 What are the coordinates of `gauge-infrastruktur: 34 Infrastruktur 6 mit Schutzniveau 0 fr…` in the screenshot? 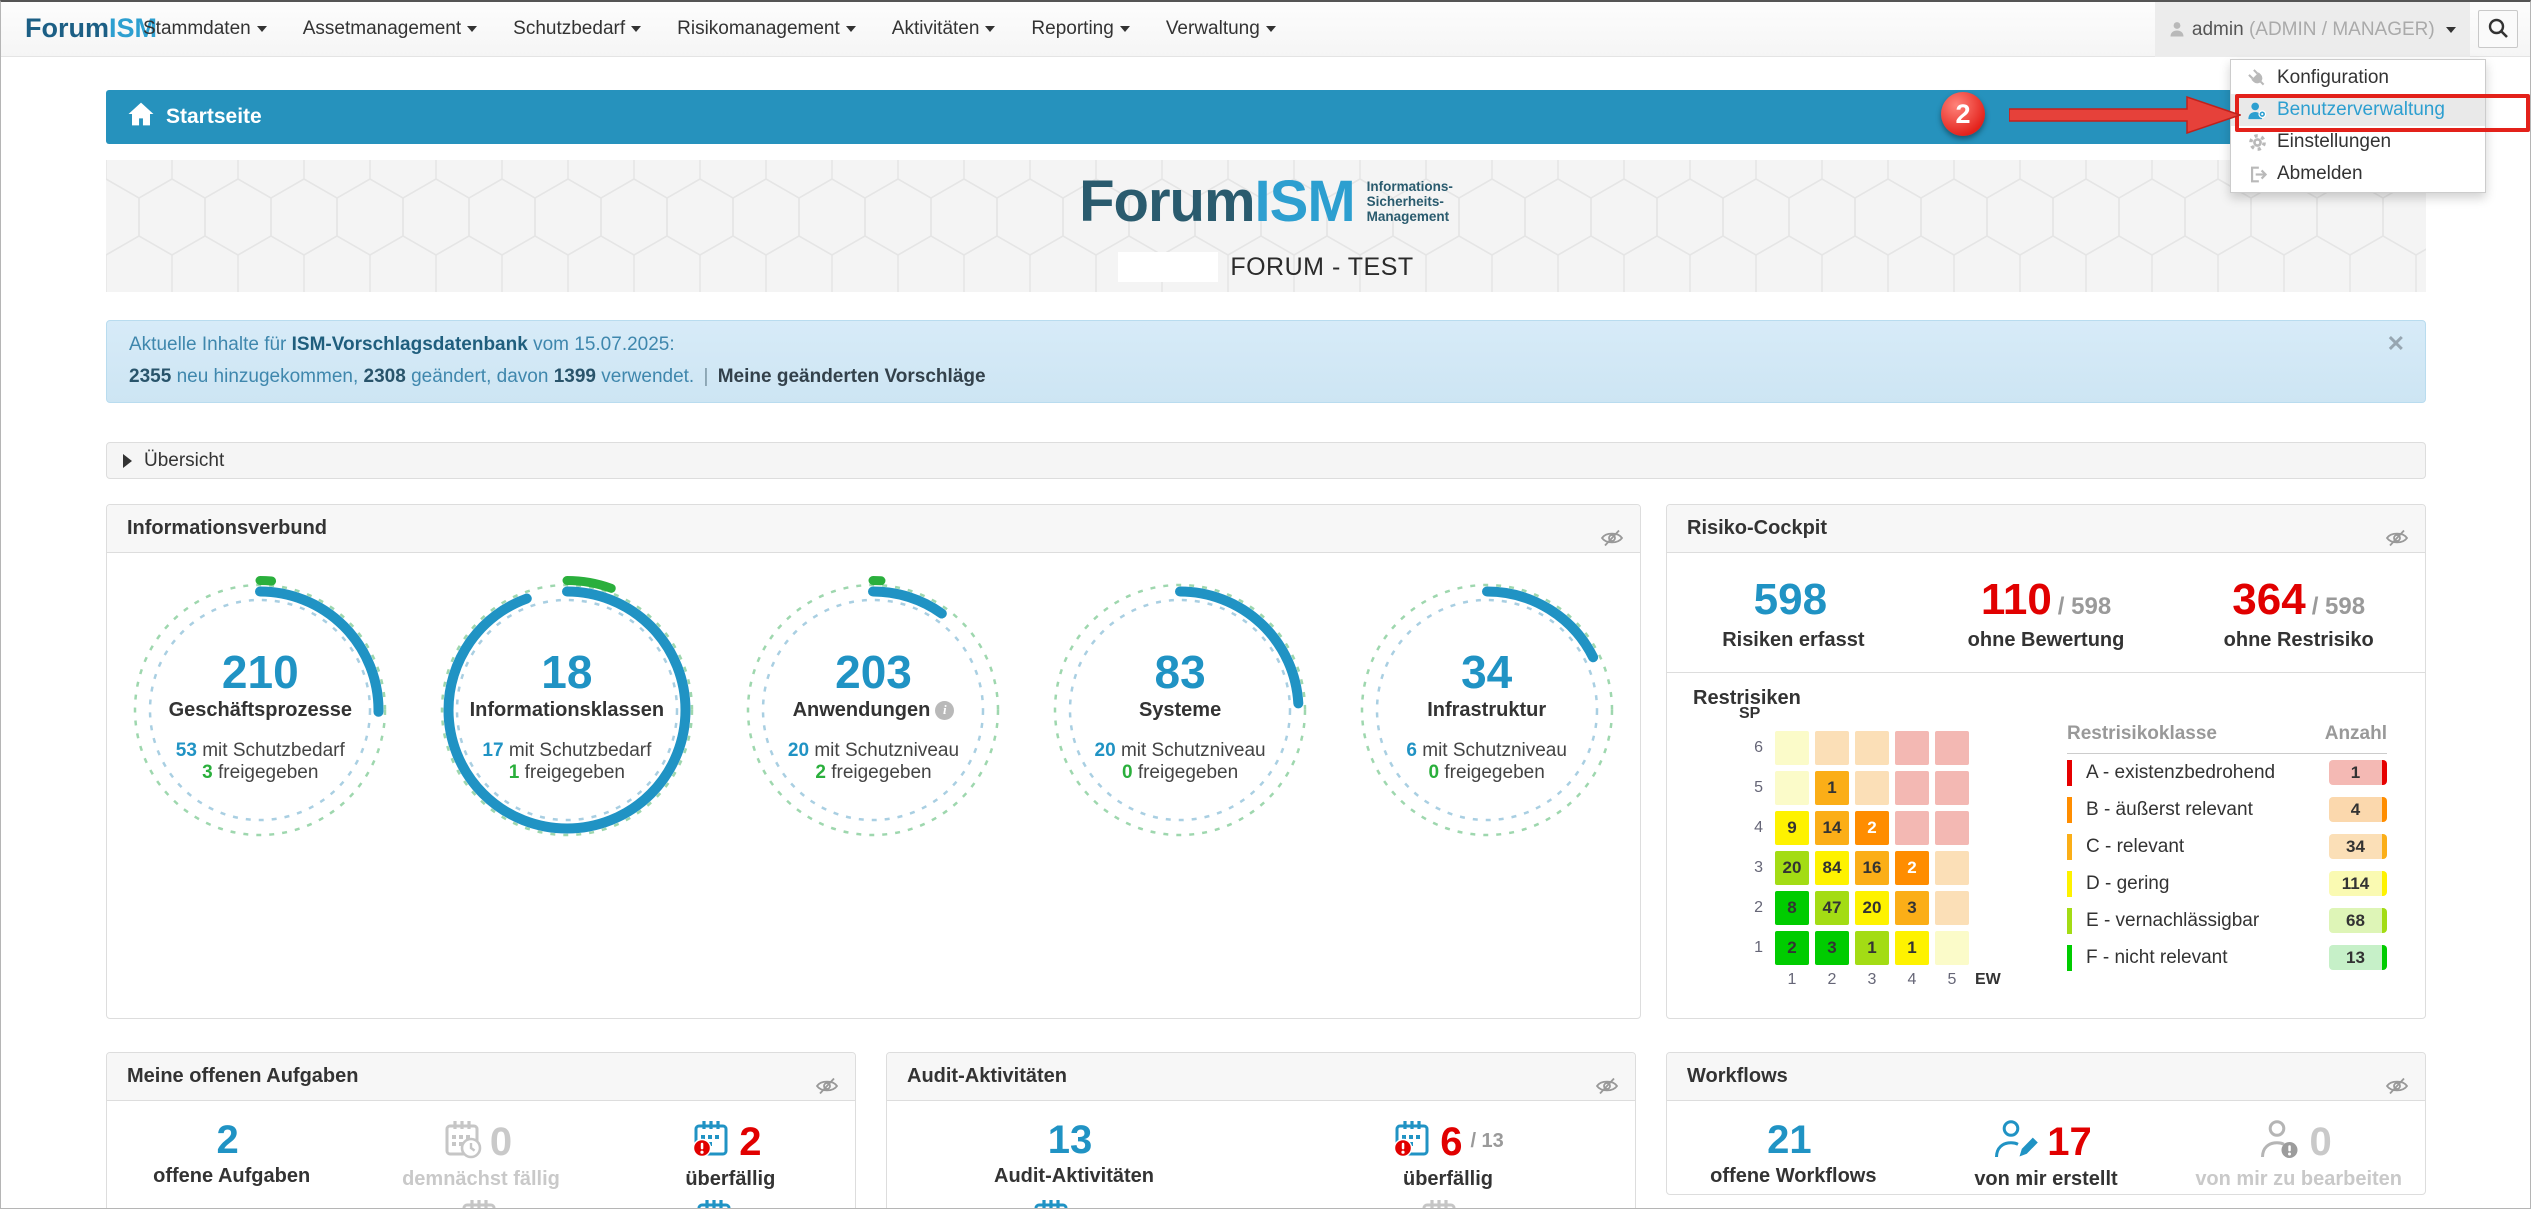 It's located at (1487, 710).